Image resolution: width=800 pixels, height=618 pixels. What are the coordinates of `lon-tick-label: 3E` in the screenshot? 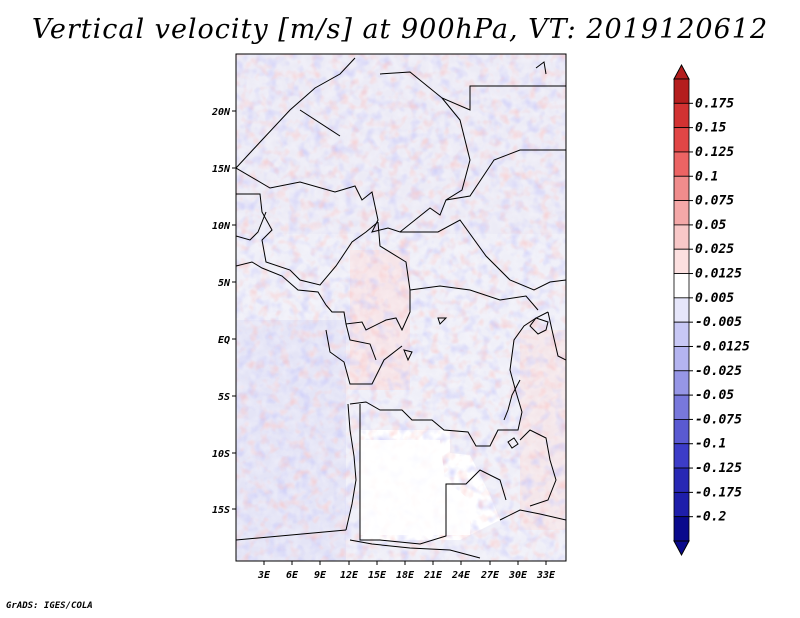 It's located at (264, 575).